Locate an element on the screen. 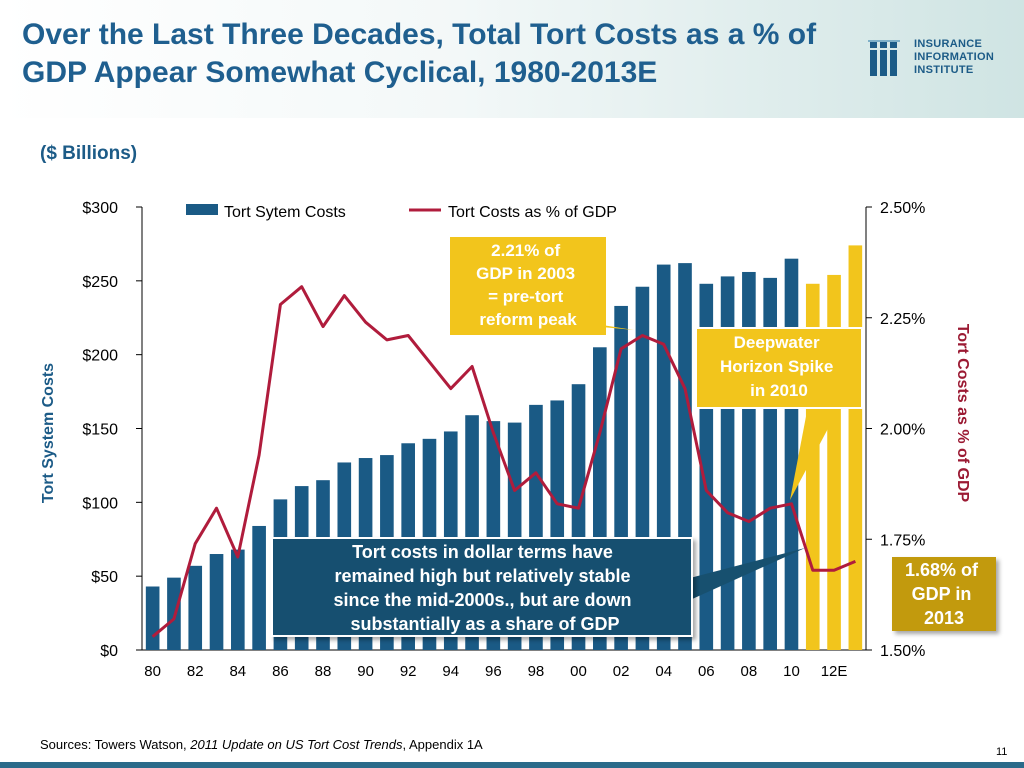 This screenshot has width=1024, height=768. right-tick-label: 2.25% is located at coordinates (902, 319).